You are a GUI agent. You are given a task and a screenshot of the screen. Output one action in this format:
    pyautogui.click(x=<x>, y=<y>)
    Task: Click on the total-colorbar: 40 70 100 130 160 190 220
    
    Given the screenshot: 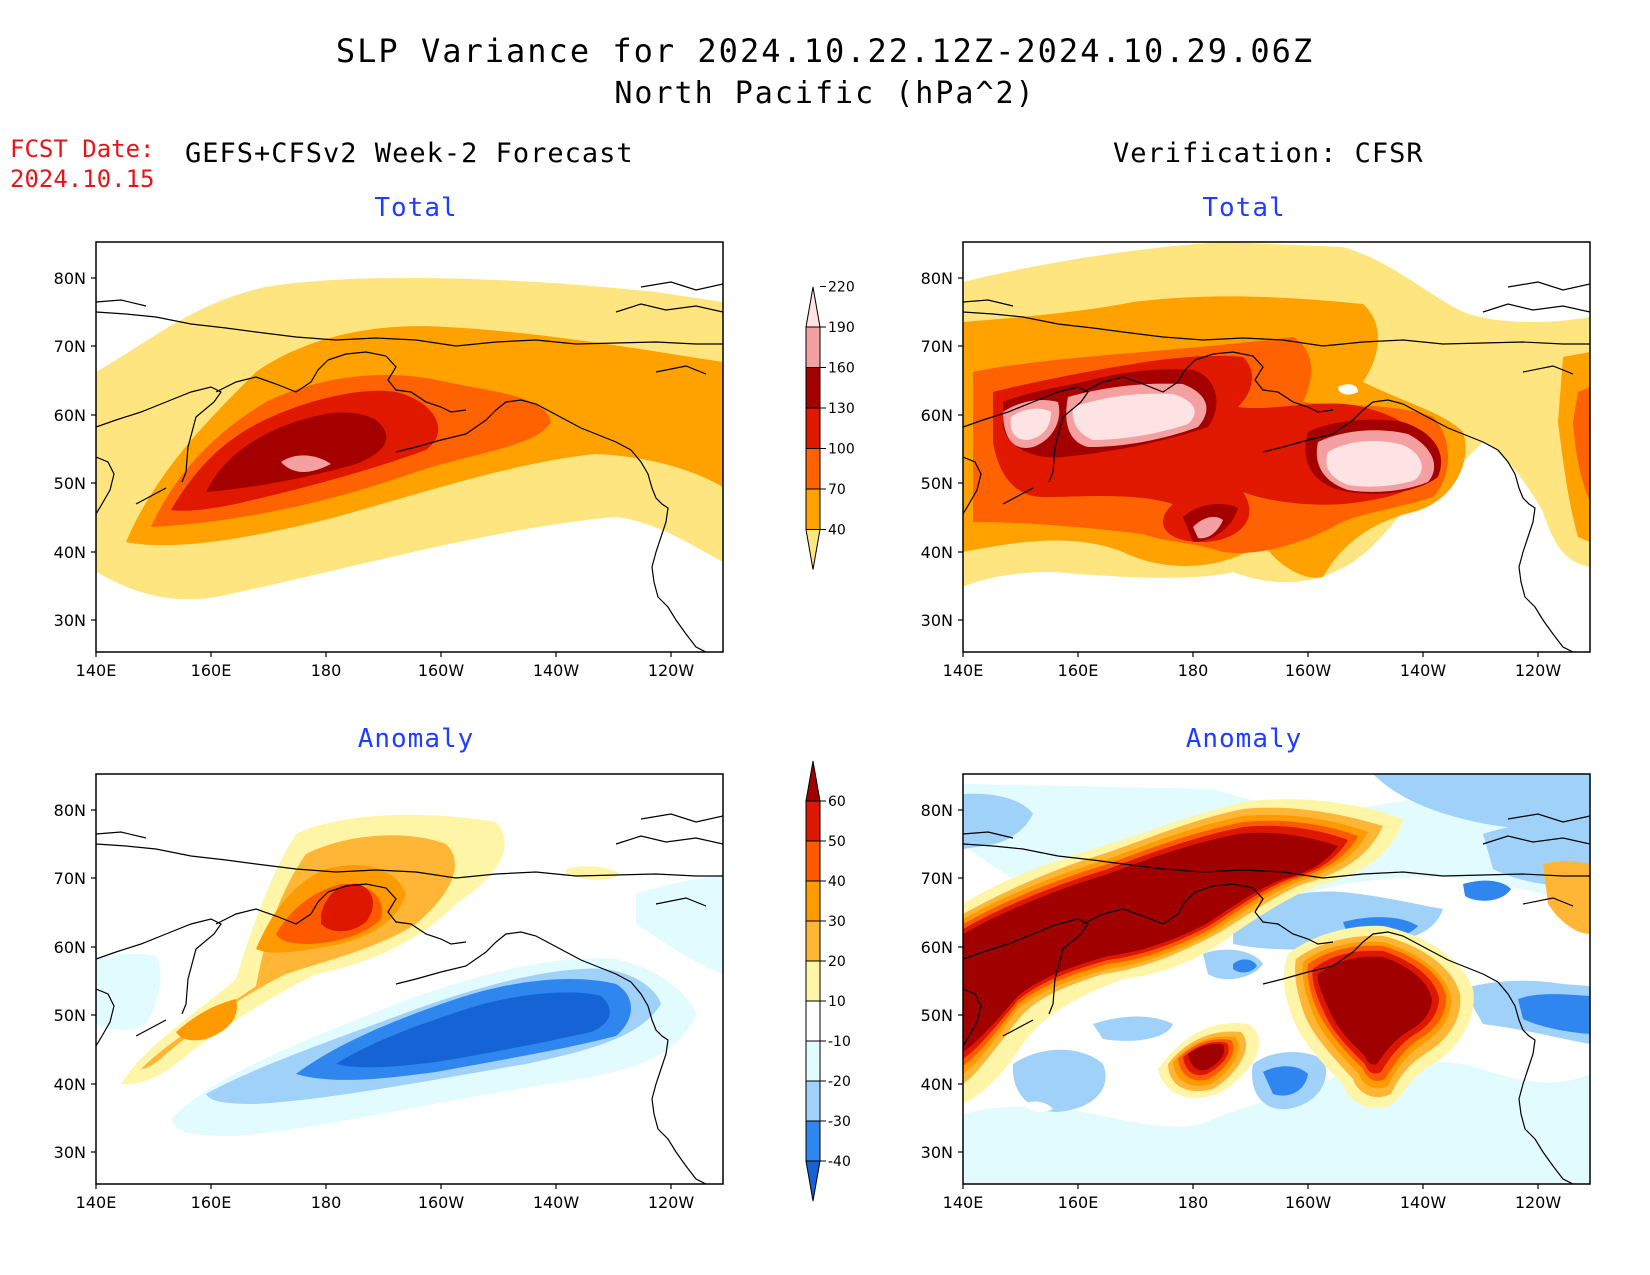 What is the action you would take?
    pyautogui.click(x=830, y=425)
    